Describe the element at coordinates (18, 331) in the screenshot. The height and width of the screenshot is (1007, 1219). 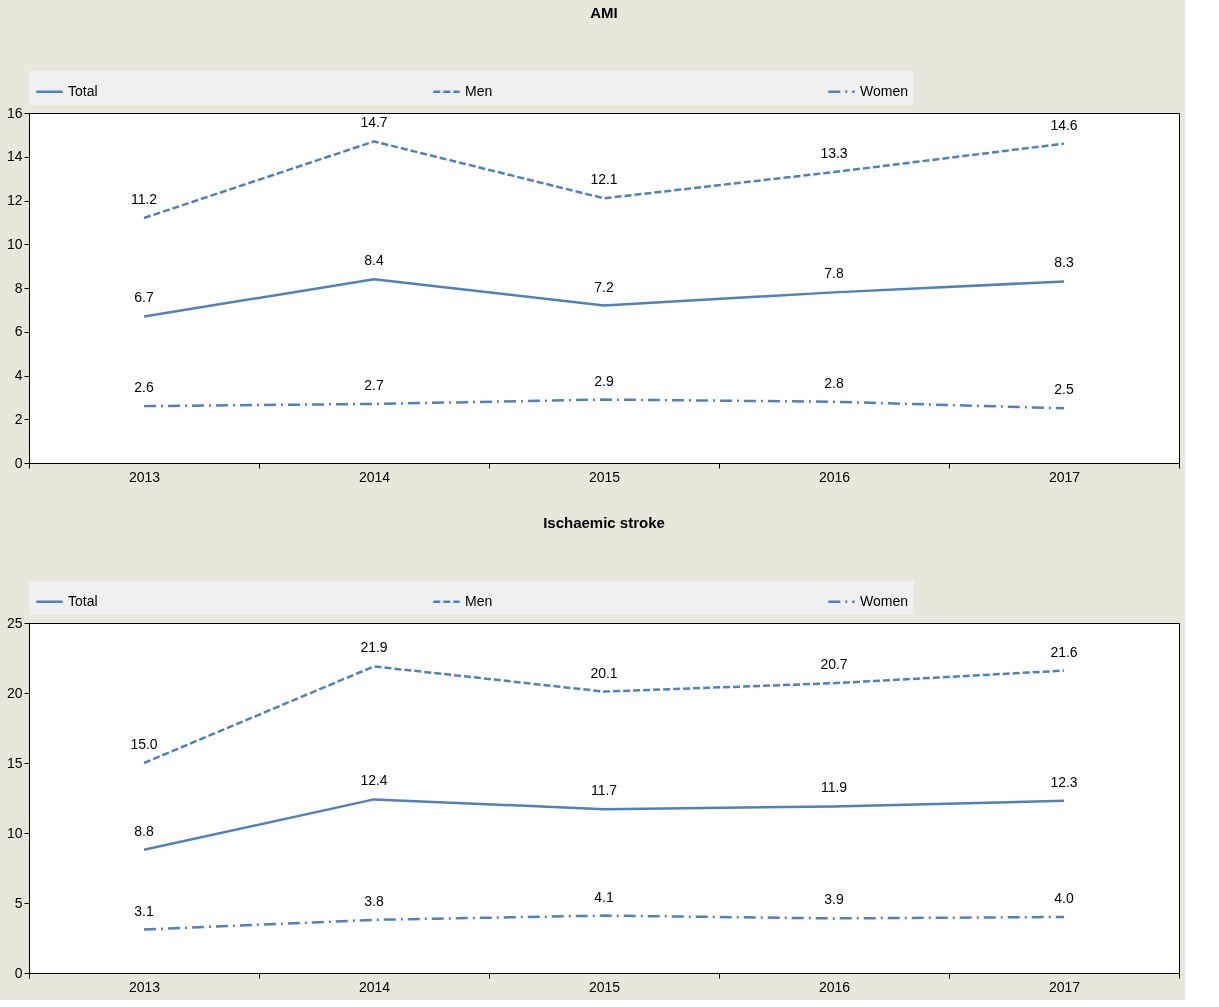
I see `y-tick-label: 6` at that location.